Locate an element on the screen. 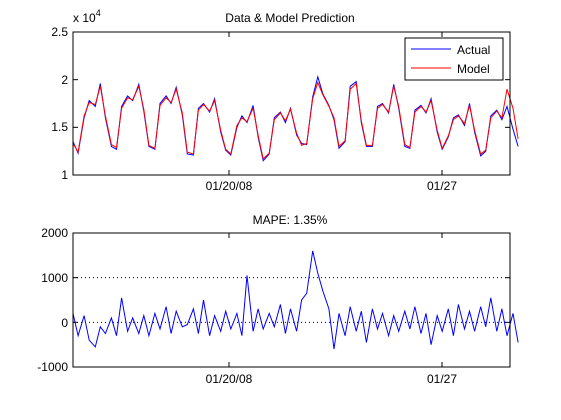  top-y-scale-label: x 104 is located at coordinates (87, 16).